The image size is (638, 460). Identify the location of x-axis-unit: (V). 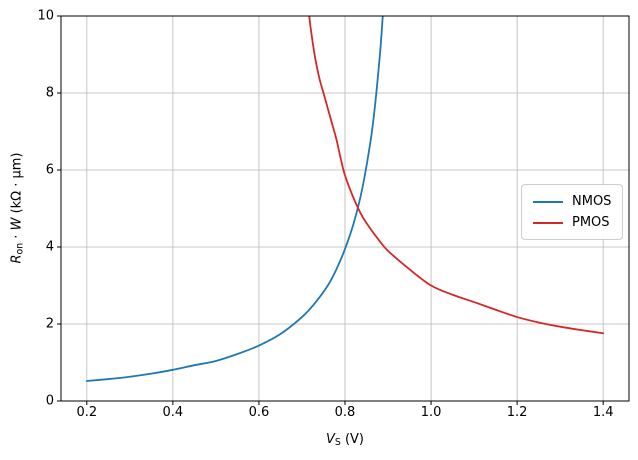
(352, 439).